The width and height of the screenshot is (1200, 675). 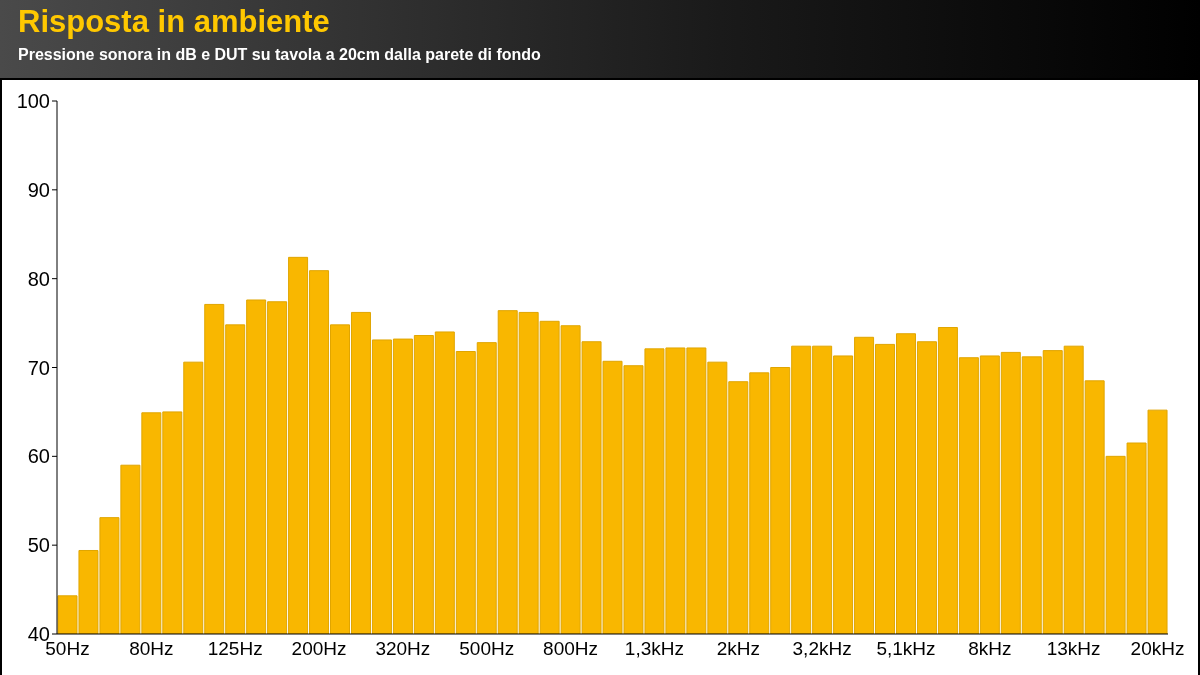 I want to click on x-tick-label: 13kHz, so click(x=1073, y=649).